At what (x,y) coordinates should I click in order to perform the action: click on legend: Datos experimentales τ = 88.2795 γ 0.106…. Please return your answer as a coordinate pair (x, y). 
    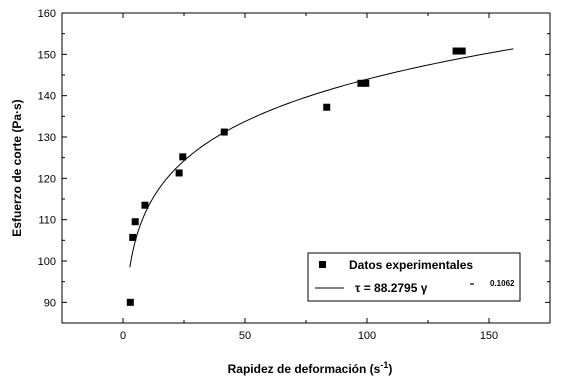
    Looking at the image, I should click on (414, 277).